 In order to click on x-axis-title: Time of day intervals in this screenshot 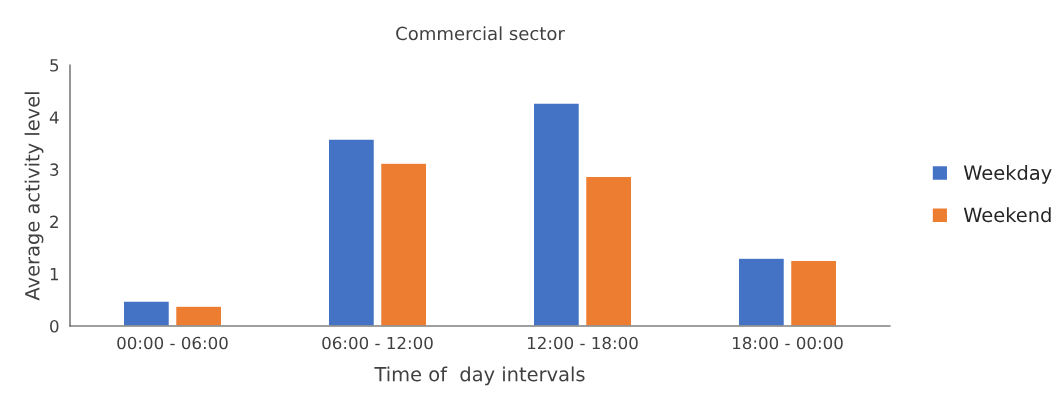, I will do `click(479, 376)`.